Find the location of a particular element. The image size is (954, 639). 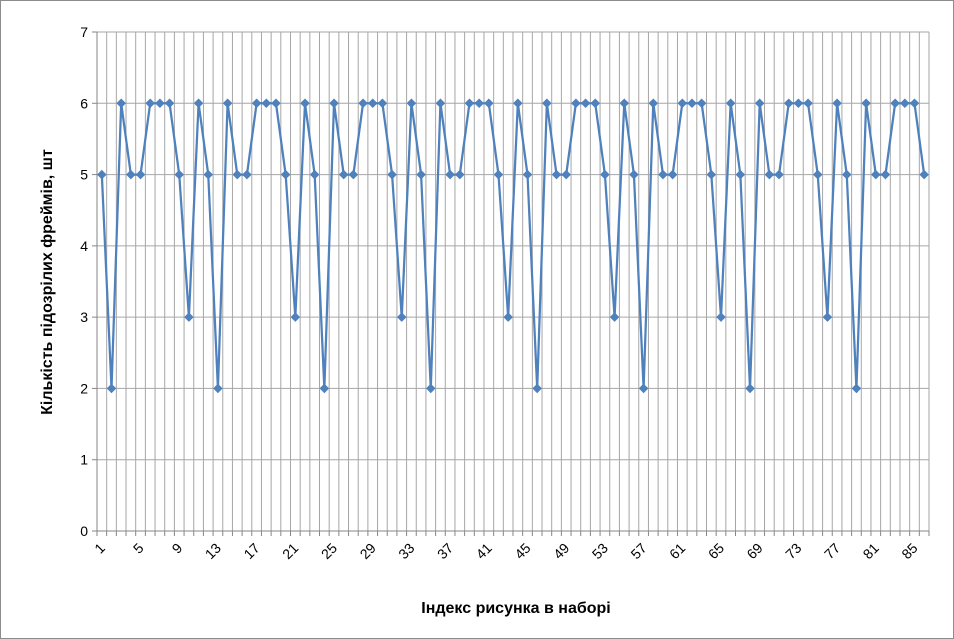

x-axis-title: Індекс рисунка в наборі is located at coordinates (515, 608).